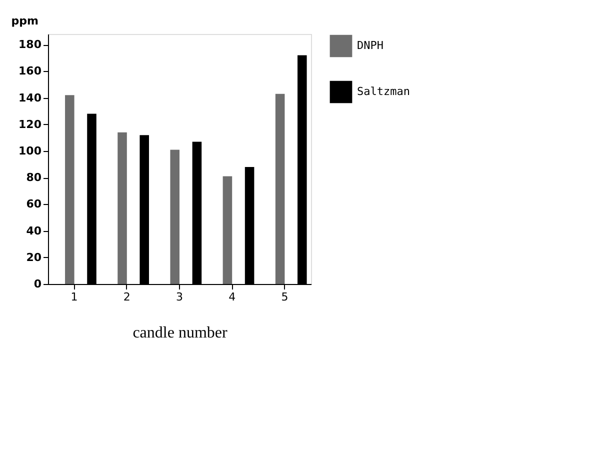  What do you see at coordinates (38, 284) in the screenshot?
I see `y-tick-label: 0` at bounding box center [38, 284].